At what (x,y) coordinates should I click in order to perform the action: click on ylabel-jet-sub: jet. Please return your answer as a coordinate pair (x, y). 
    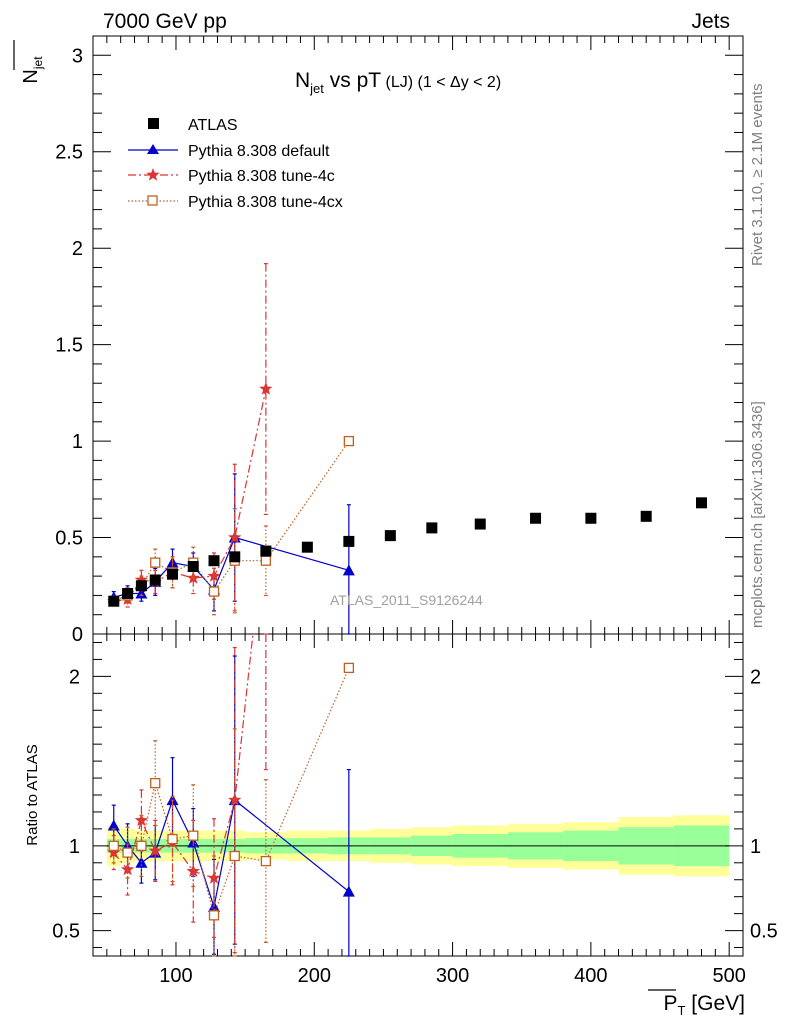
    Looking at the image, I should click on (38, 63).